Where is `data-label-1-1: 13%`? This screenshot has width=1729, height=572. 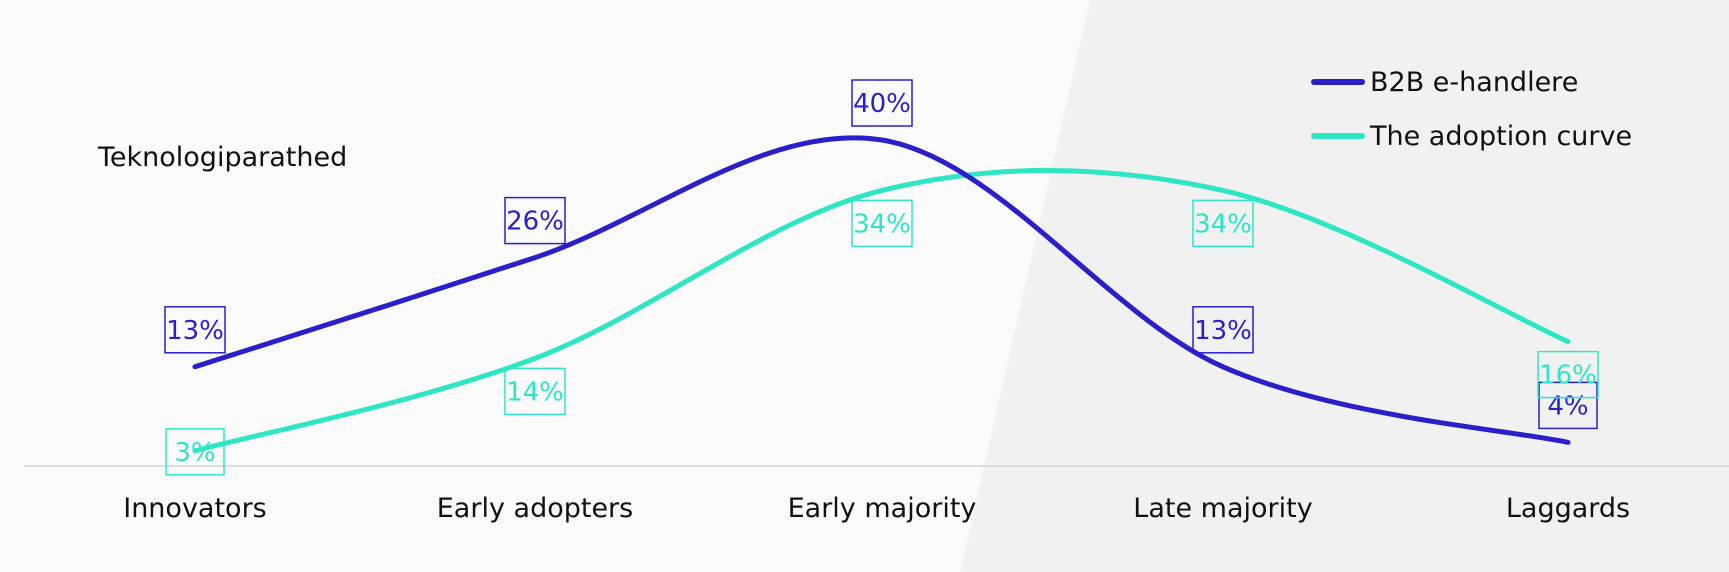 data-label-1-1: 13% is located at coordinates (195, 330).